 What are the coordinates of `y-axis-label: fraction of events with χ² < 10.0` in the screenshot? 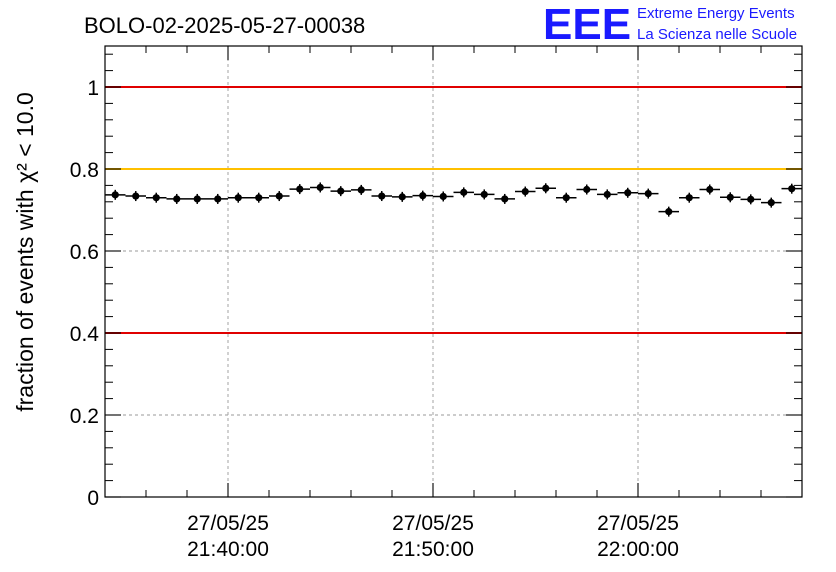 It's located at (25, 252).